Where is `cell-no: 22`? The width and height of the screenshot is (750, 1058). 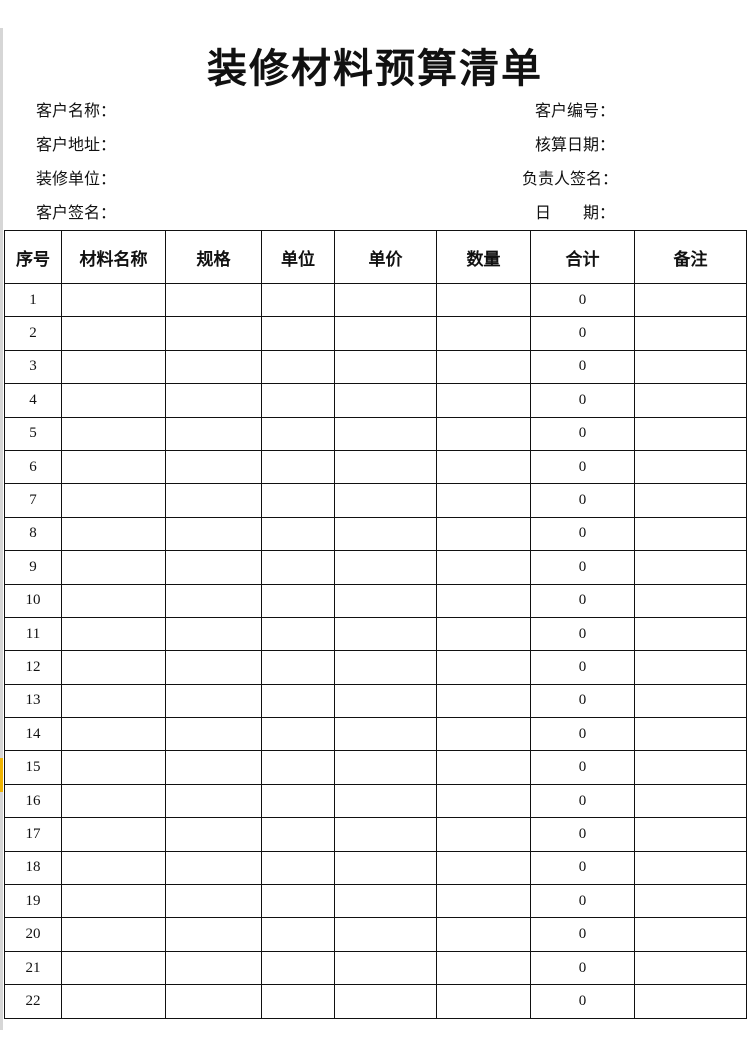
cell-no: 22 is located at coordinates (33, 1001).